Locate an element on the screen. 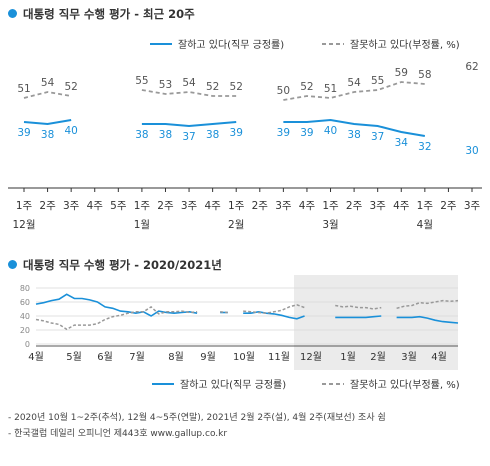 The image size is (490, 466). x-tick-label-7: 3주 is located at coordinates (189, 206).